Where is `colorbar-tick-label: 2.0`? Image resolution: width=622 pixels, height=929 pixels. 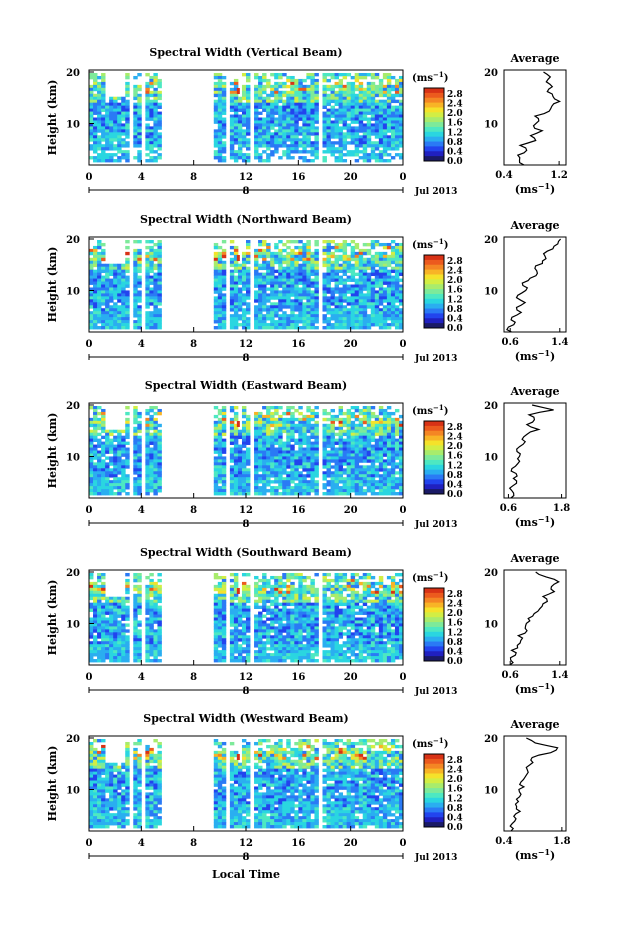 colorbar-tick-label: 2.0 is located at coordinates (455, 447).